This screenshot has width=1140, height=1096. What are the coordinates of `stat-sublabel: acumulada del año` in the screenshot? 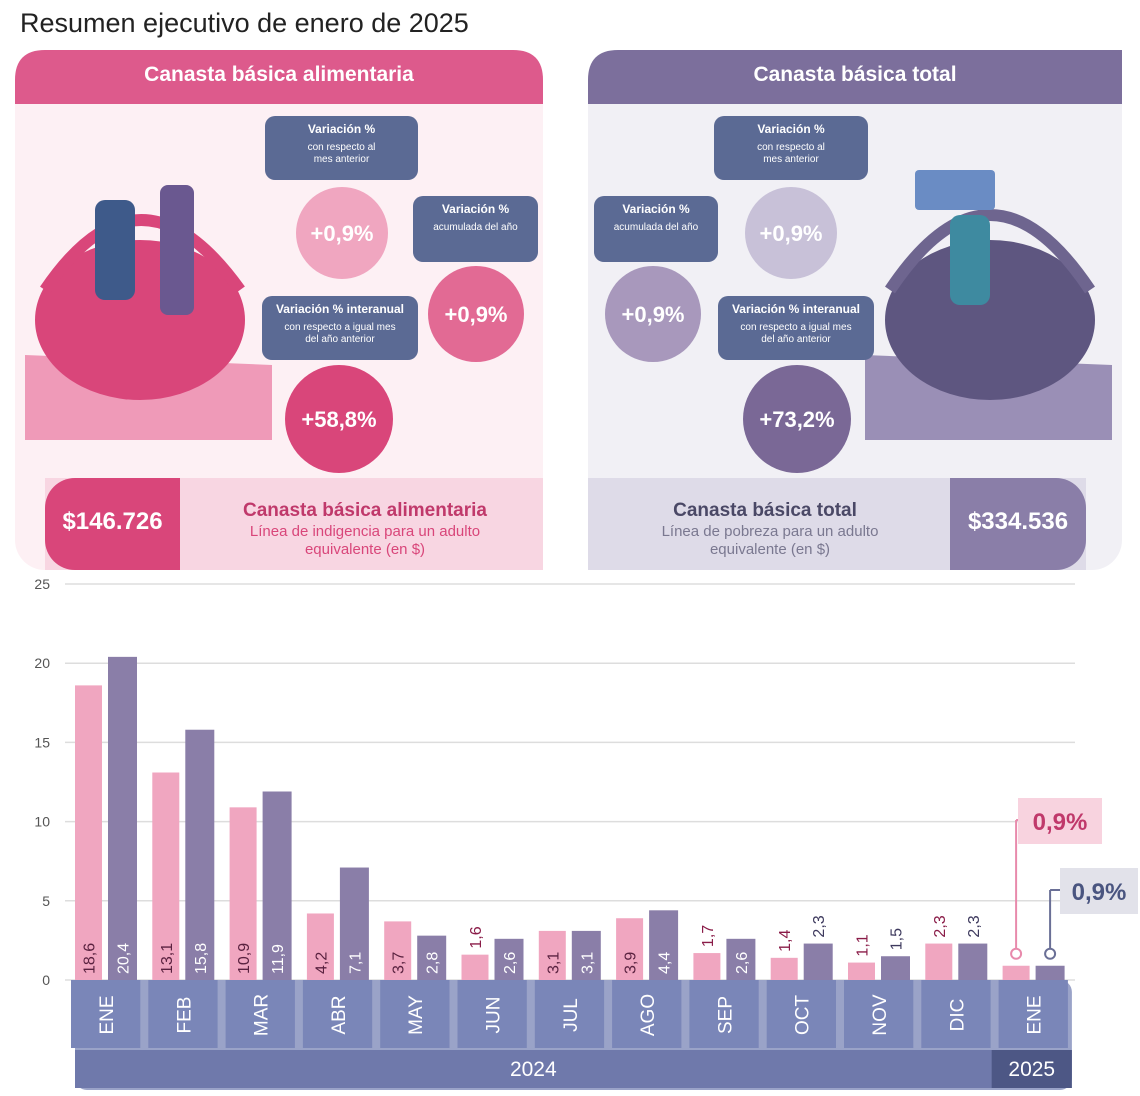 It's located at (475, 227).